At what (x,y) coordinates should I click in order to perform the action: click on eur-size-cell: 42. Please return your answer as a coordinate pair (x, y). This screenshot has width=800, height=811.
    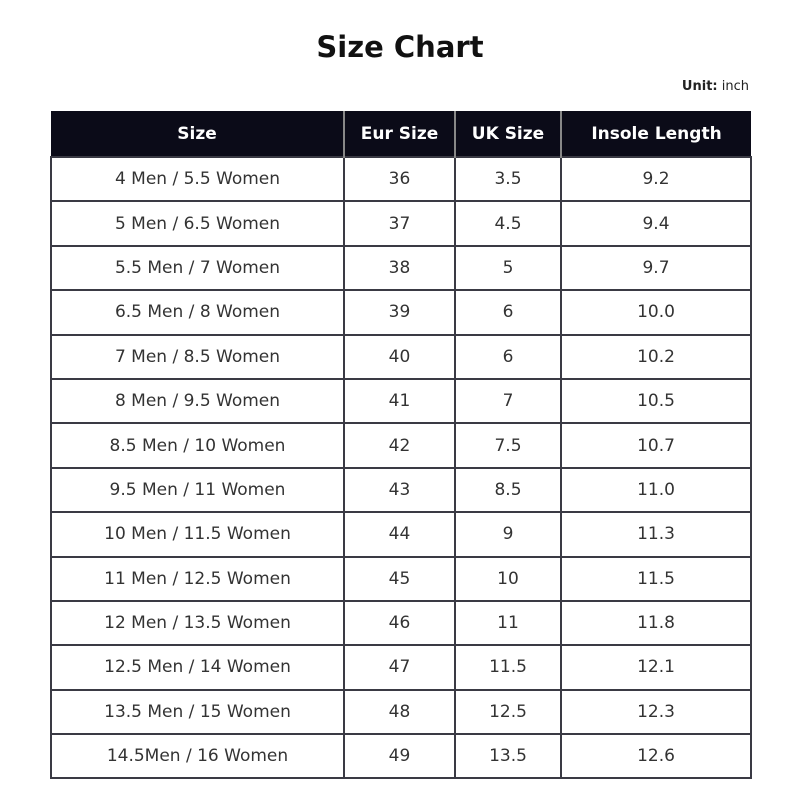
    Looking at the image, I should click on (399, 445).